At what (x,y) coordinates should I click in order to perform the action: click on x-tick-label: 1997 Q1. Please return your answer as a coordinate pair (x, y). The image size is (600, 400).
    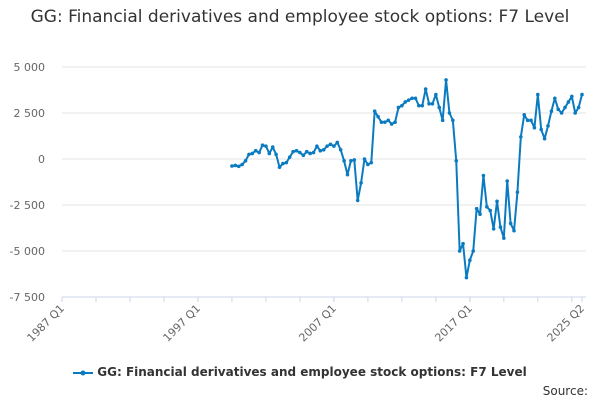
    Looking at the image, I should click on (182, 323).